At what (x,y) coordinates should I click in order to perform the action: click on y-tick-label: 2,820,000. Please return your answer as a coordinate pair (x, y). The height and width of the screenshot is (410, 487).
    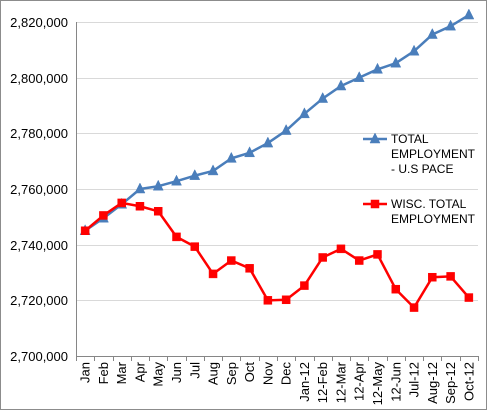
    Looking at the image, I should click on (39, 22).